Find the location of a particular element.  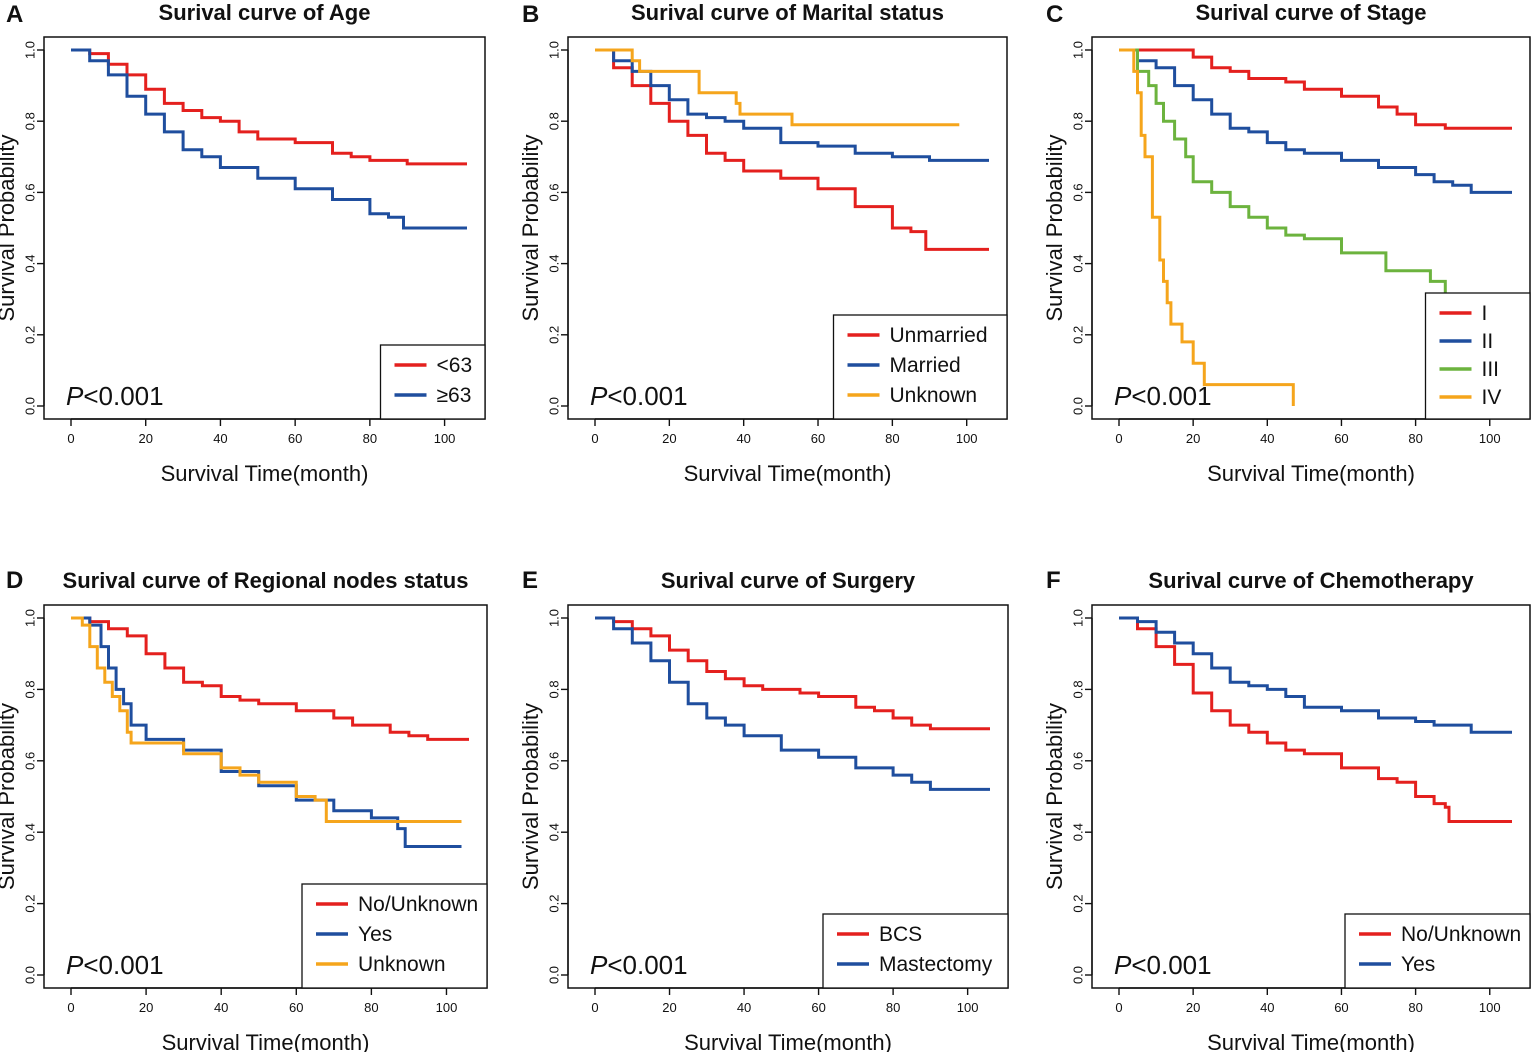

chart-title: Surival curve of Surgery is located at coordinates (788, 580).